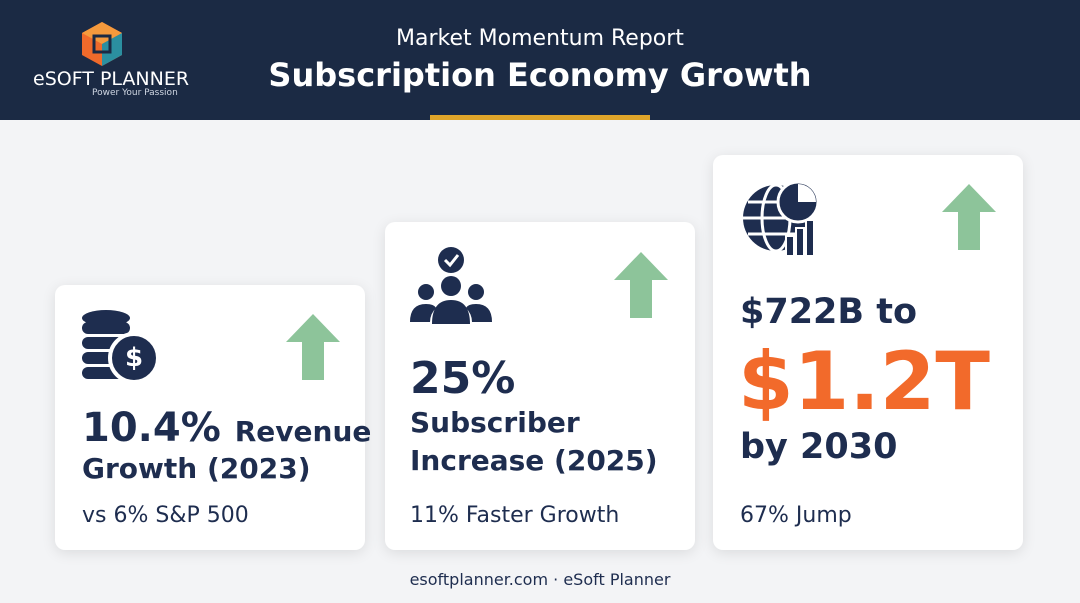 The height and width of the screenshot is (603, 1080). I want to click on logo-icon, so click(102, 44).